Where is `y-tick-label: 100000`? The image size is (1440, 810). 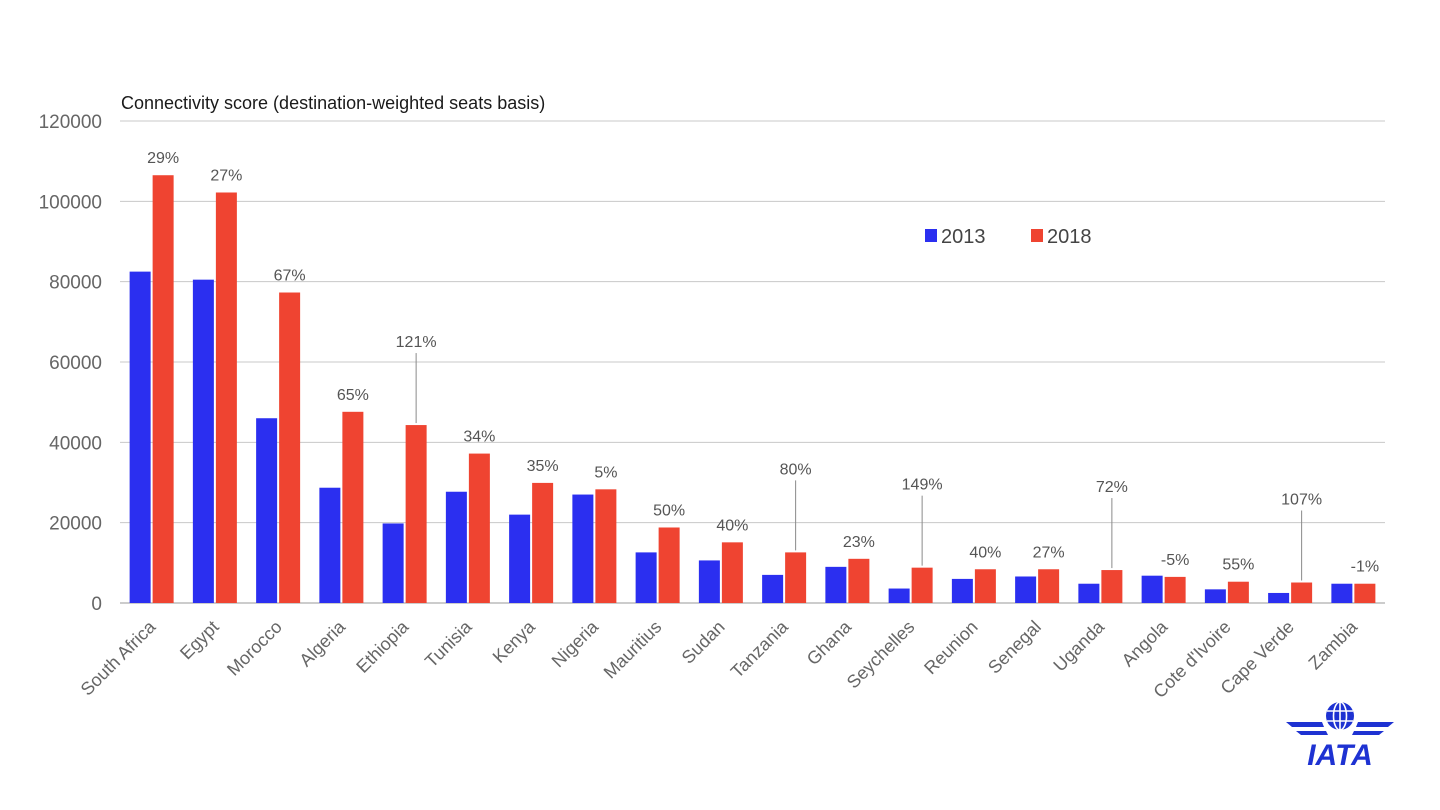
y-tick-label: 100000 is located at coordinates (70, 202).